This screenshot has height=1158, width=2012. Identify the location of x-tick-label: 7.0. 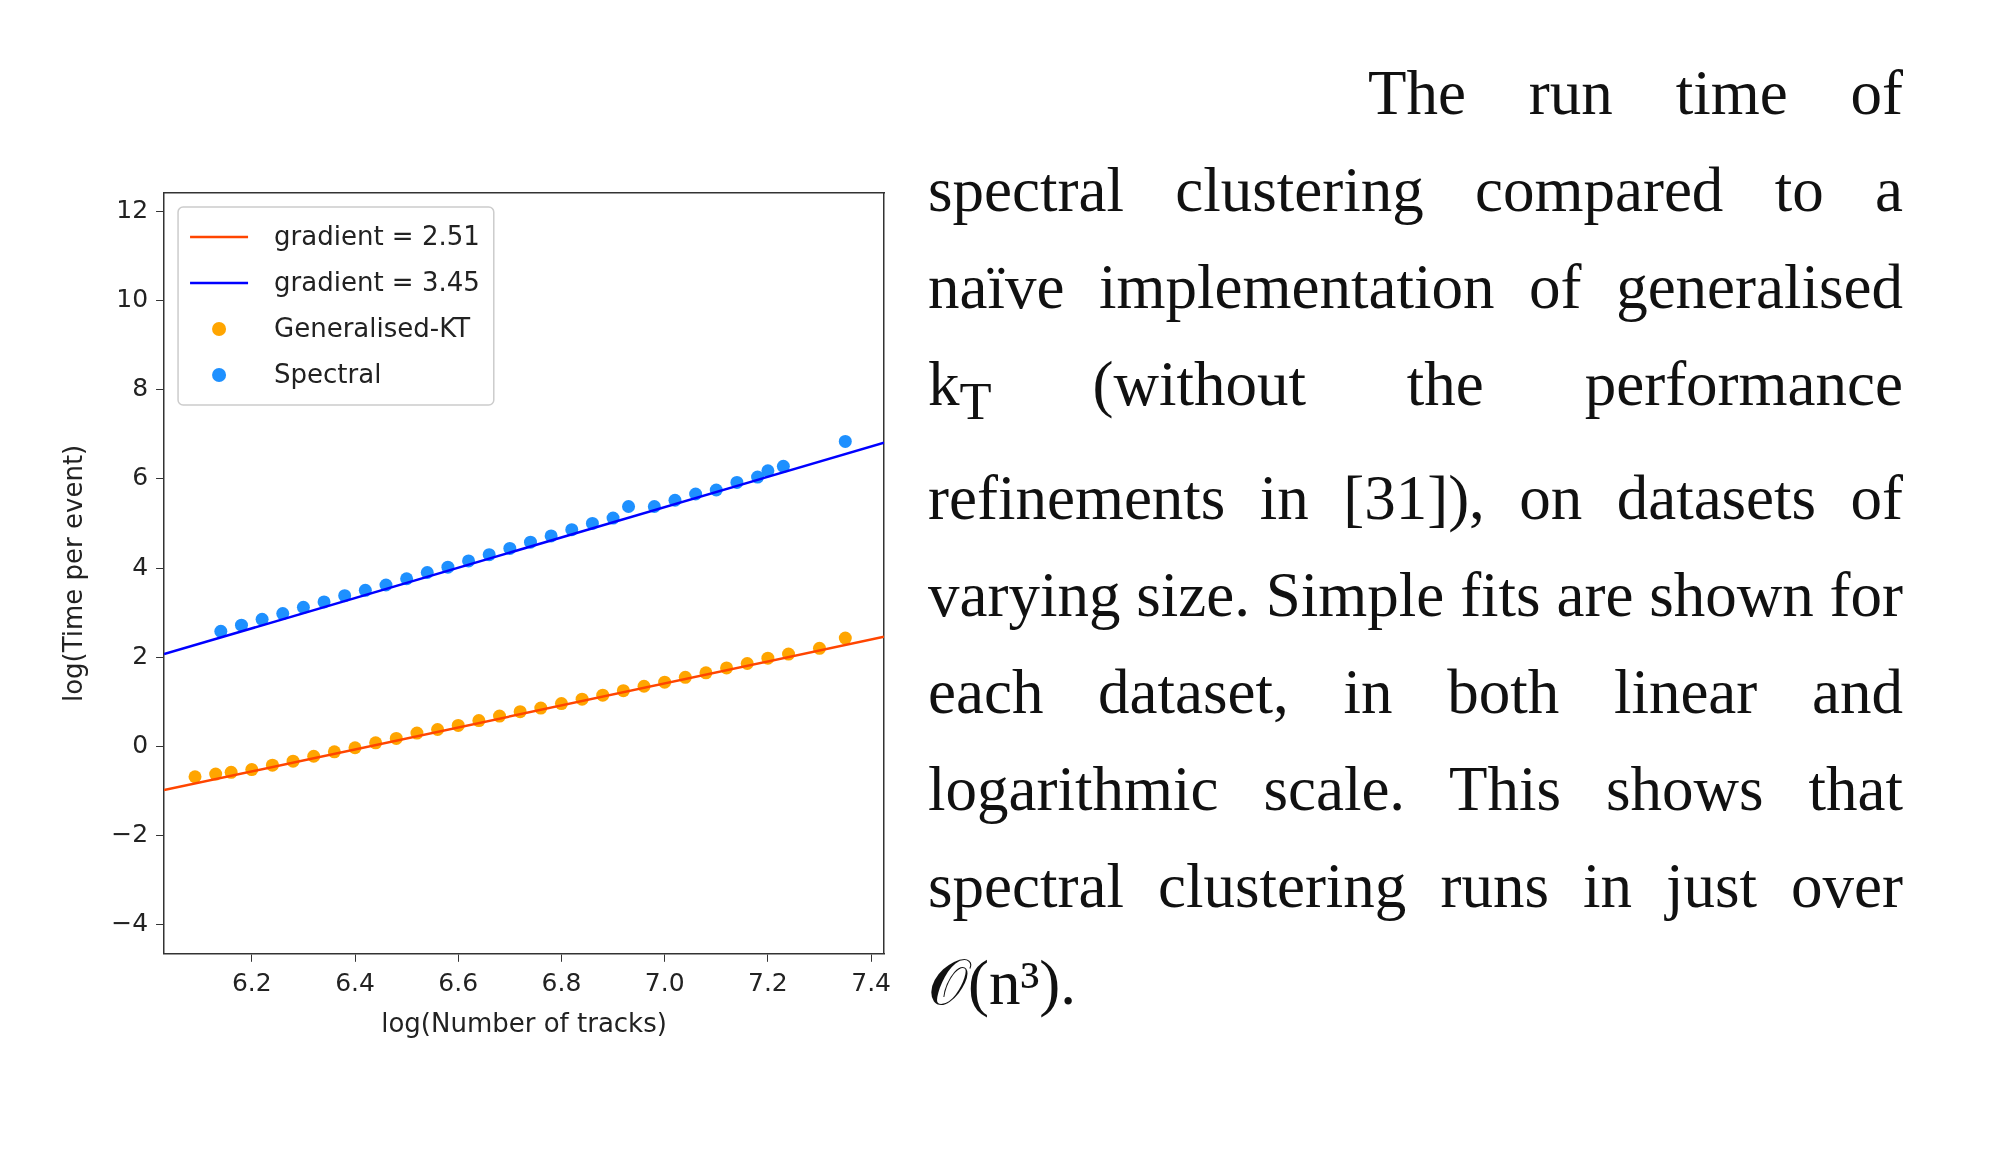
(664, 983).